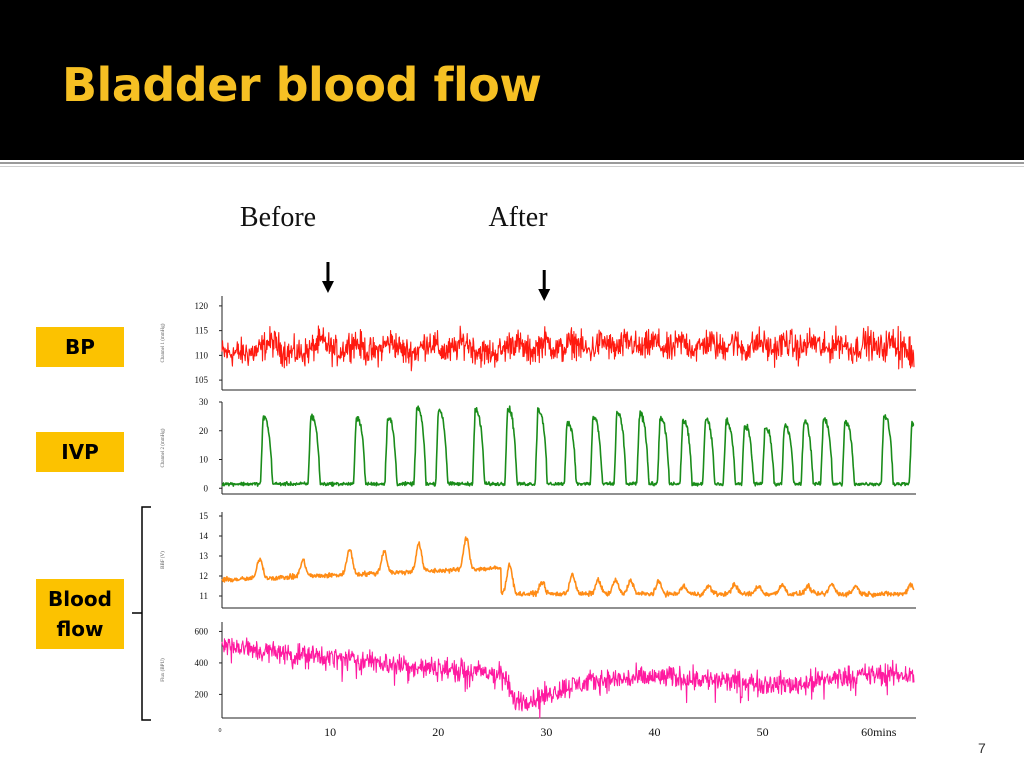 The image size is (1024, 768). Describe the element at coordinates (202, 694) in the screenshot. I see `ytick-label-flux-2: 200` at that location.